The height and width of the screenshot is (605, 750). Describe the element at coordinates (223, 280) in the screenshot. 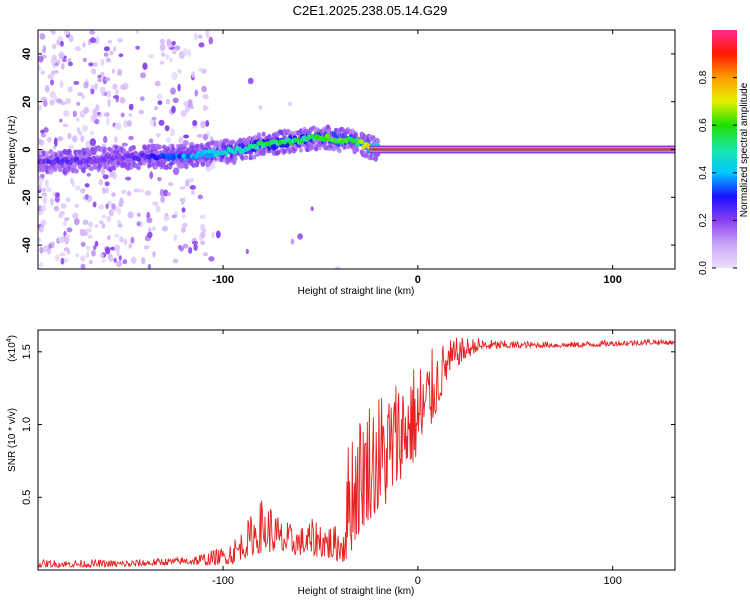

I see `spectrogram-xtick-label: -100` at that location.